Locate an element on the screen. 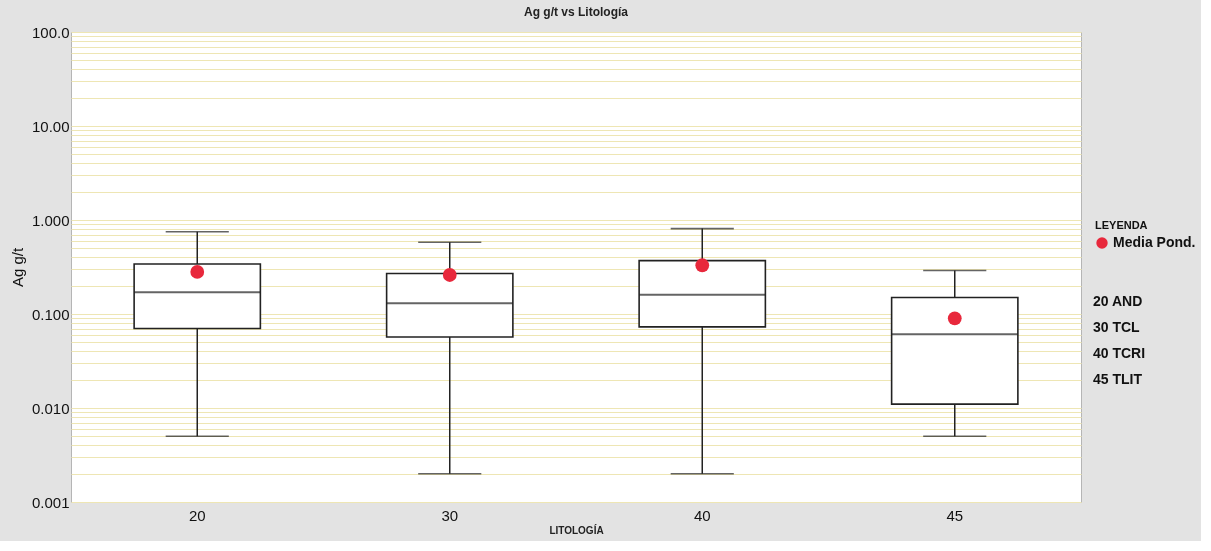 The image size is (1211, 551). legend-title: LEYENDA is located at coordinates (1121, 225).